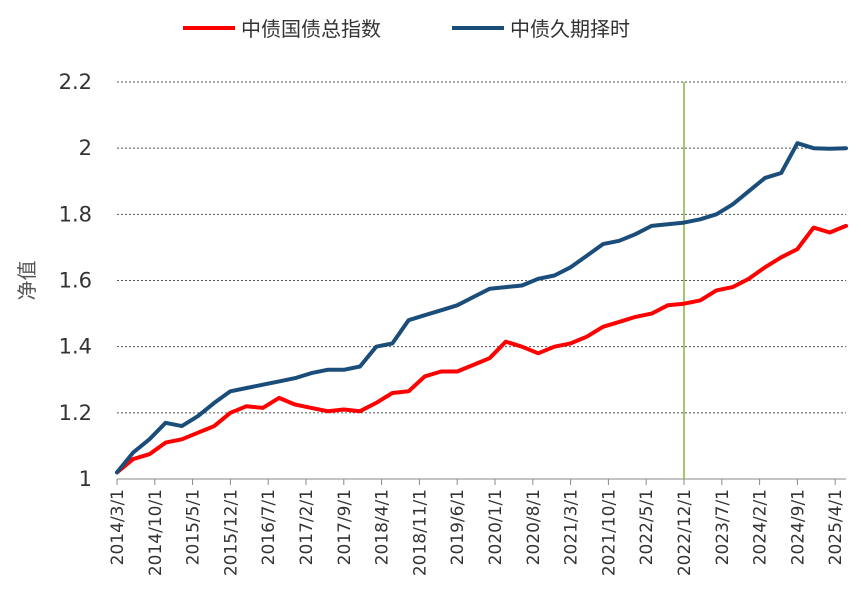 Image resolution: width=861 pixels, height=615 pixels. Describe the element at coordinates (27, 281) in the screenshot. I see `y-axis-label: 净值` at that location.